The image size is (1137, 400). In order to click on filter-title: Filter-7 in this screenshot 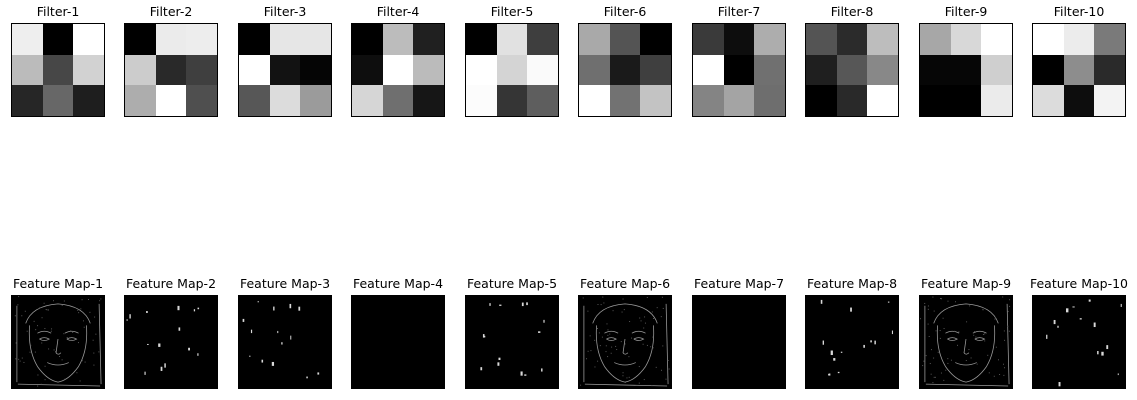, I will do `click(739, 11)`.